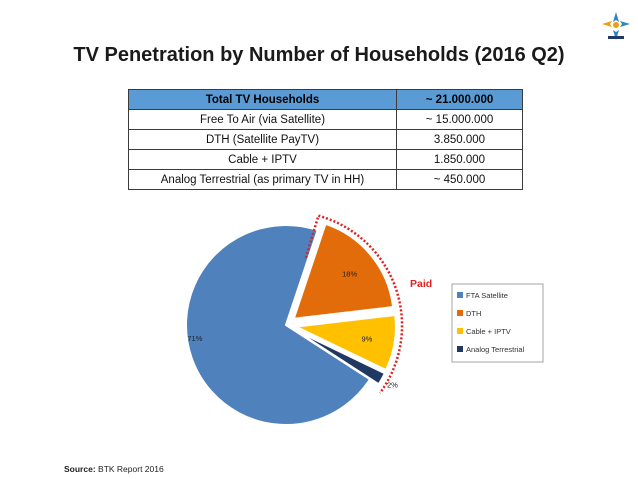 Image resolution: width=638 pixels, height=479 pixels. I want to click on paid-bracket-arc, so click(354, 304).